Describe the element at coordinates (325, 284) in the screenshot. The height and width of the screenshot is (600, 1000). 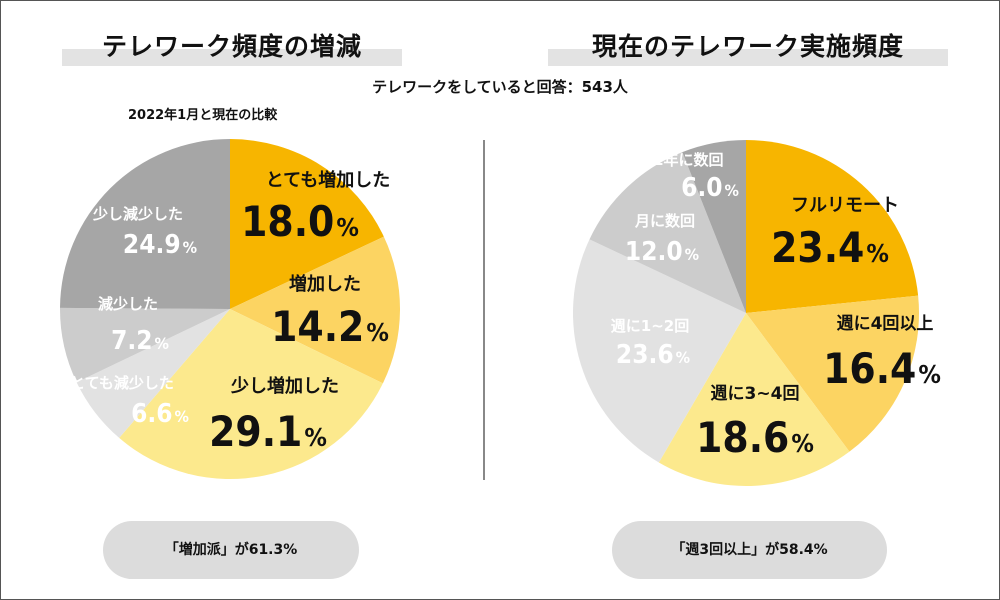
I see `pie1-label-2: 増加した` at that location.